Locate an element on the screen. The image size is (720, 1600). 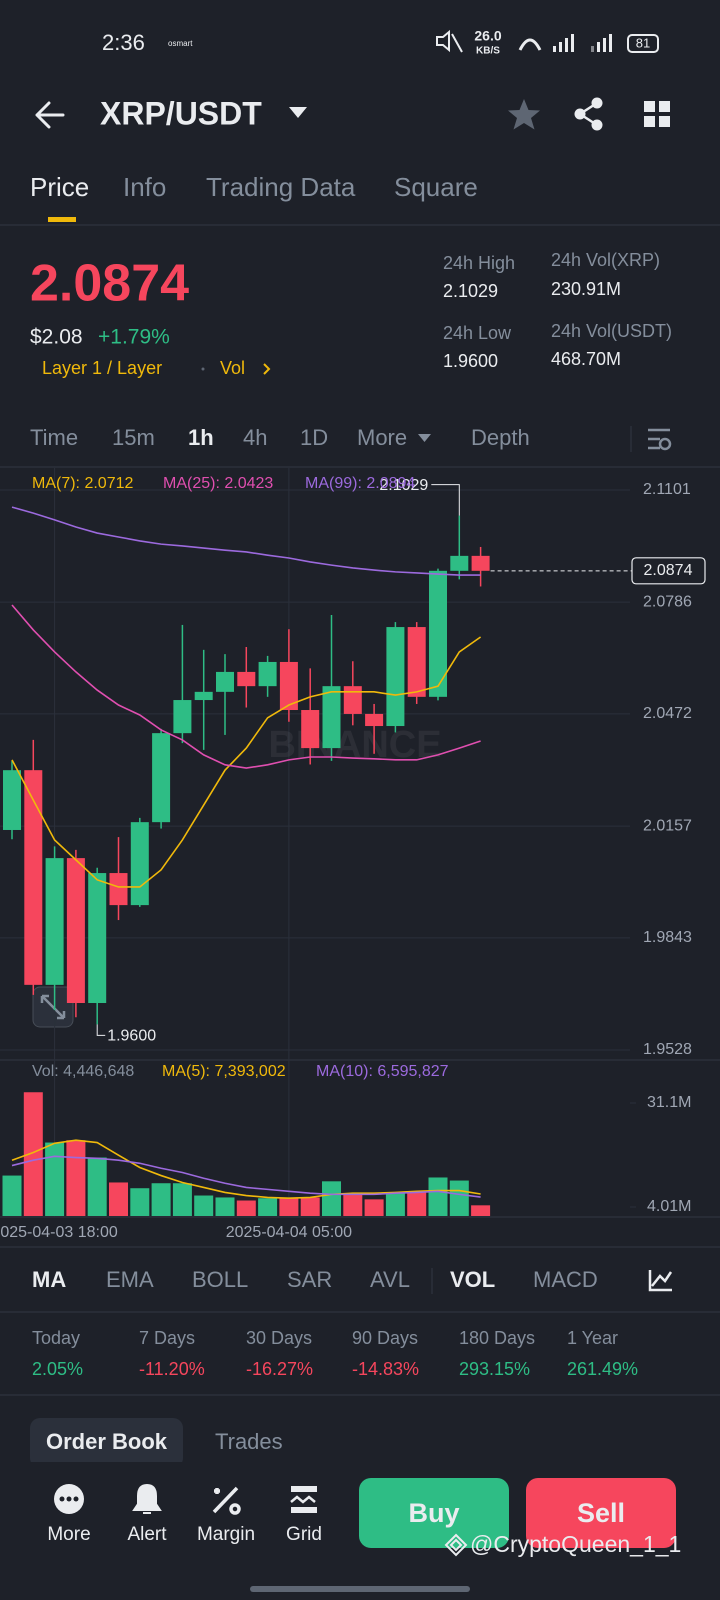
more-dropdown is located at coordinates (424, 438).